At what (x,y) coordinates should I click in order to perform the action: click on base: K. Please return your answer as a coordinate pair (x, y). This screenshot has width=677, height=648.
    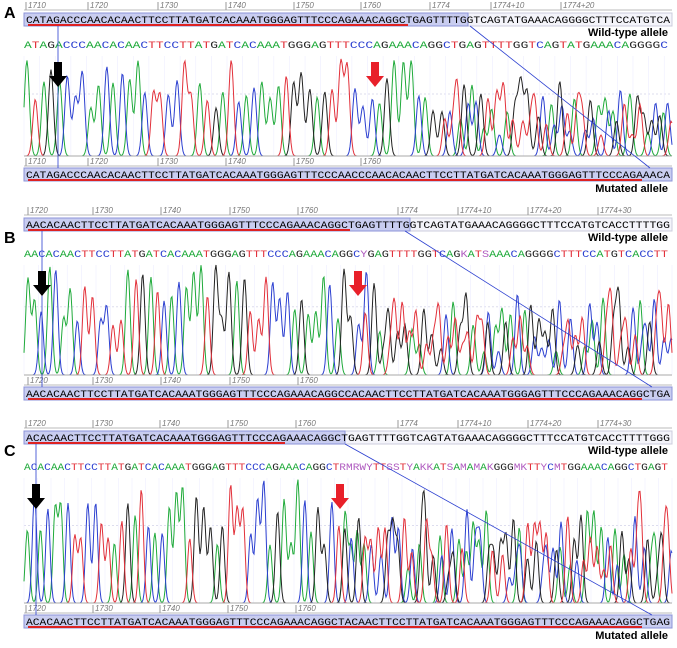
    Looking at the image, I should click on (490, 468).